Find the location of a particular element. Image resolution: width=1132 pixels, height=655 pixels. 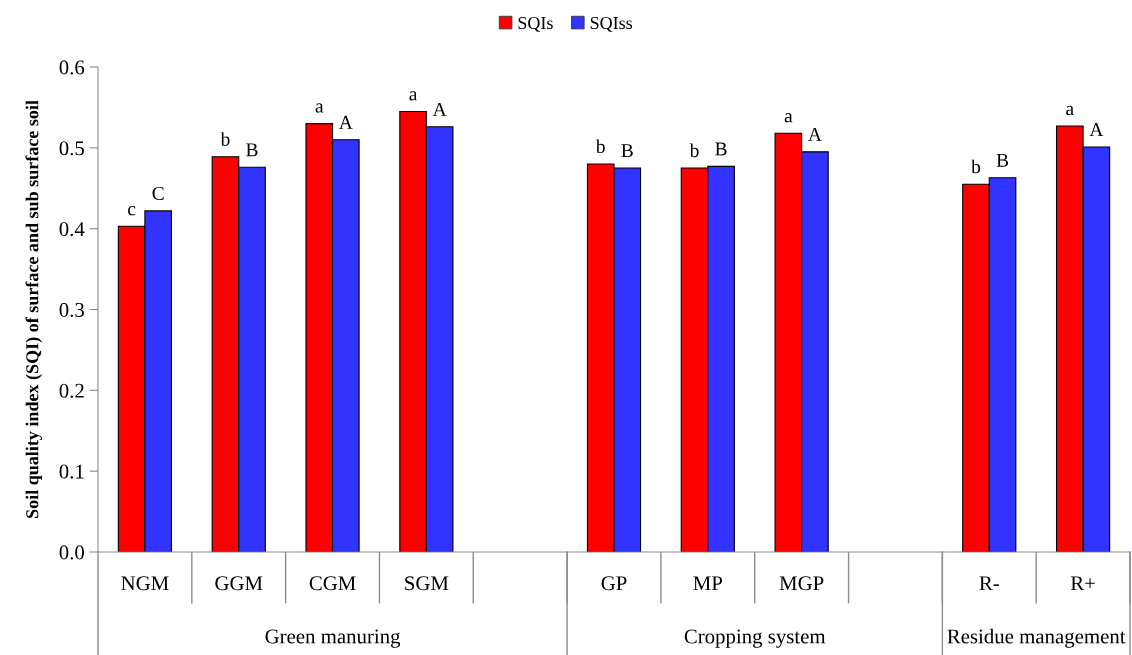

data-label: C is located at coordinates (158, 193).